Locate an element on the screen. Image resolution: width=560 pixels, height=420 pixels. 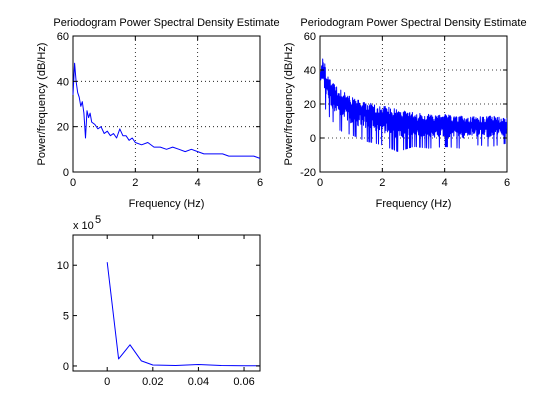
x-tick-label: 0.02 is located at coordinates (152, 382).